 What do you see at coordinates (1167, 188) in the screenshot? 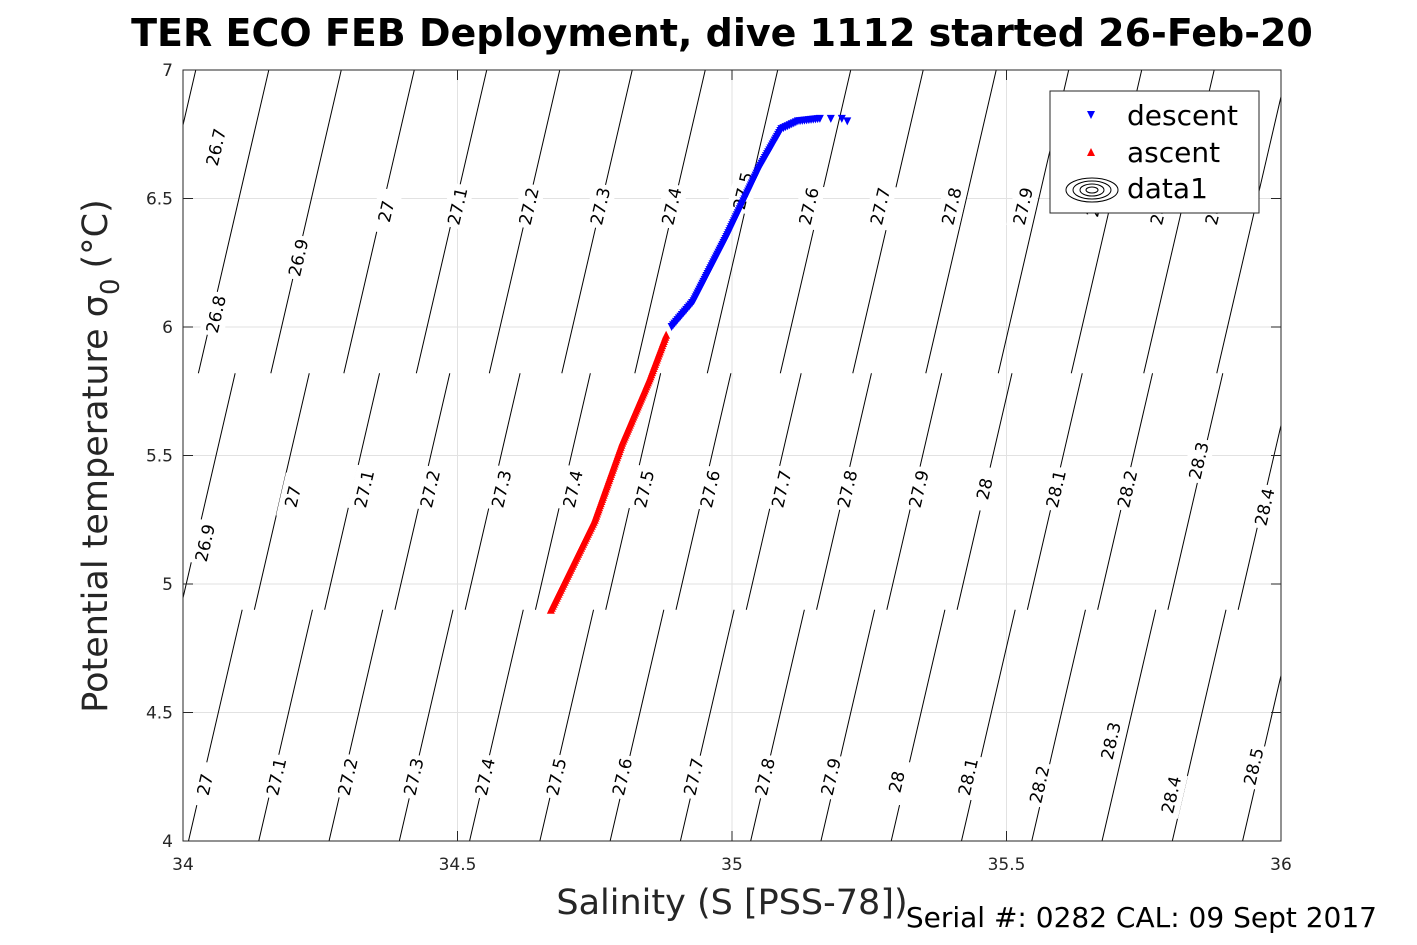
I see `legend-data1-label: data1` at bounding box center [1167, 188].